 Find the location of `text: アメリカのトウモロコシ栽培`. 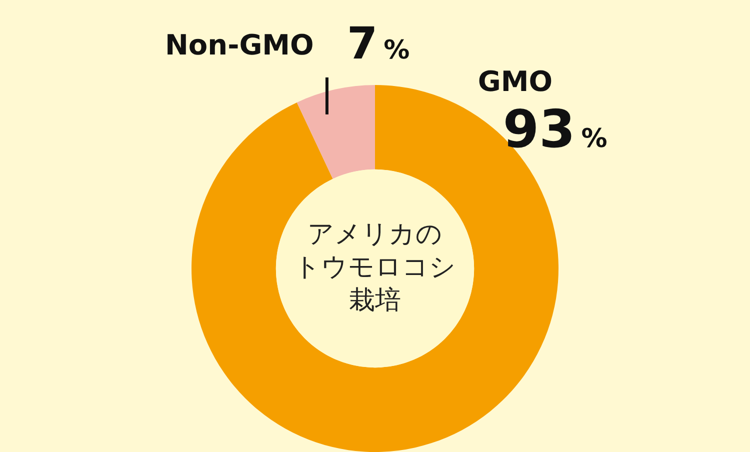

text: アメリカのトウモロコシ栽培 is located at coordinates (375, 267).